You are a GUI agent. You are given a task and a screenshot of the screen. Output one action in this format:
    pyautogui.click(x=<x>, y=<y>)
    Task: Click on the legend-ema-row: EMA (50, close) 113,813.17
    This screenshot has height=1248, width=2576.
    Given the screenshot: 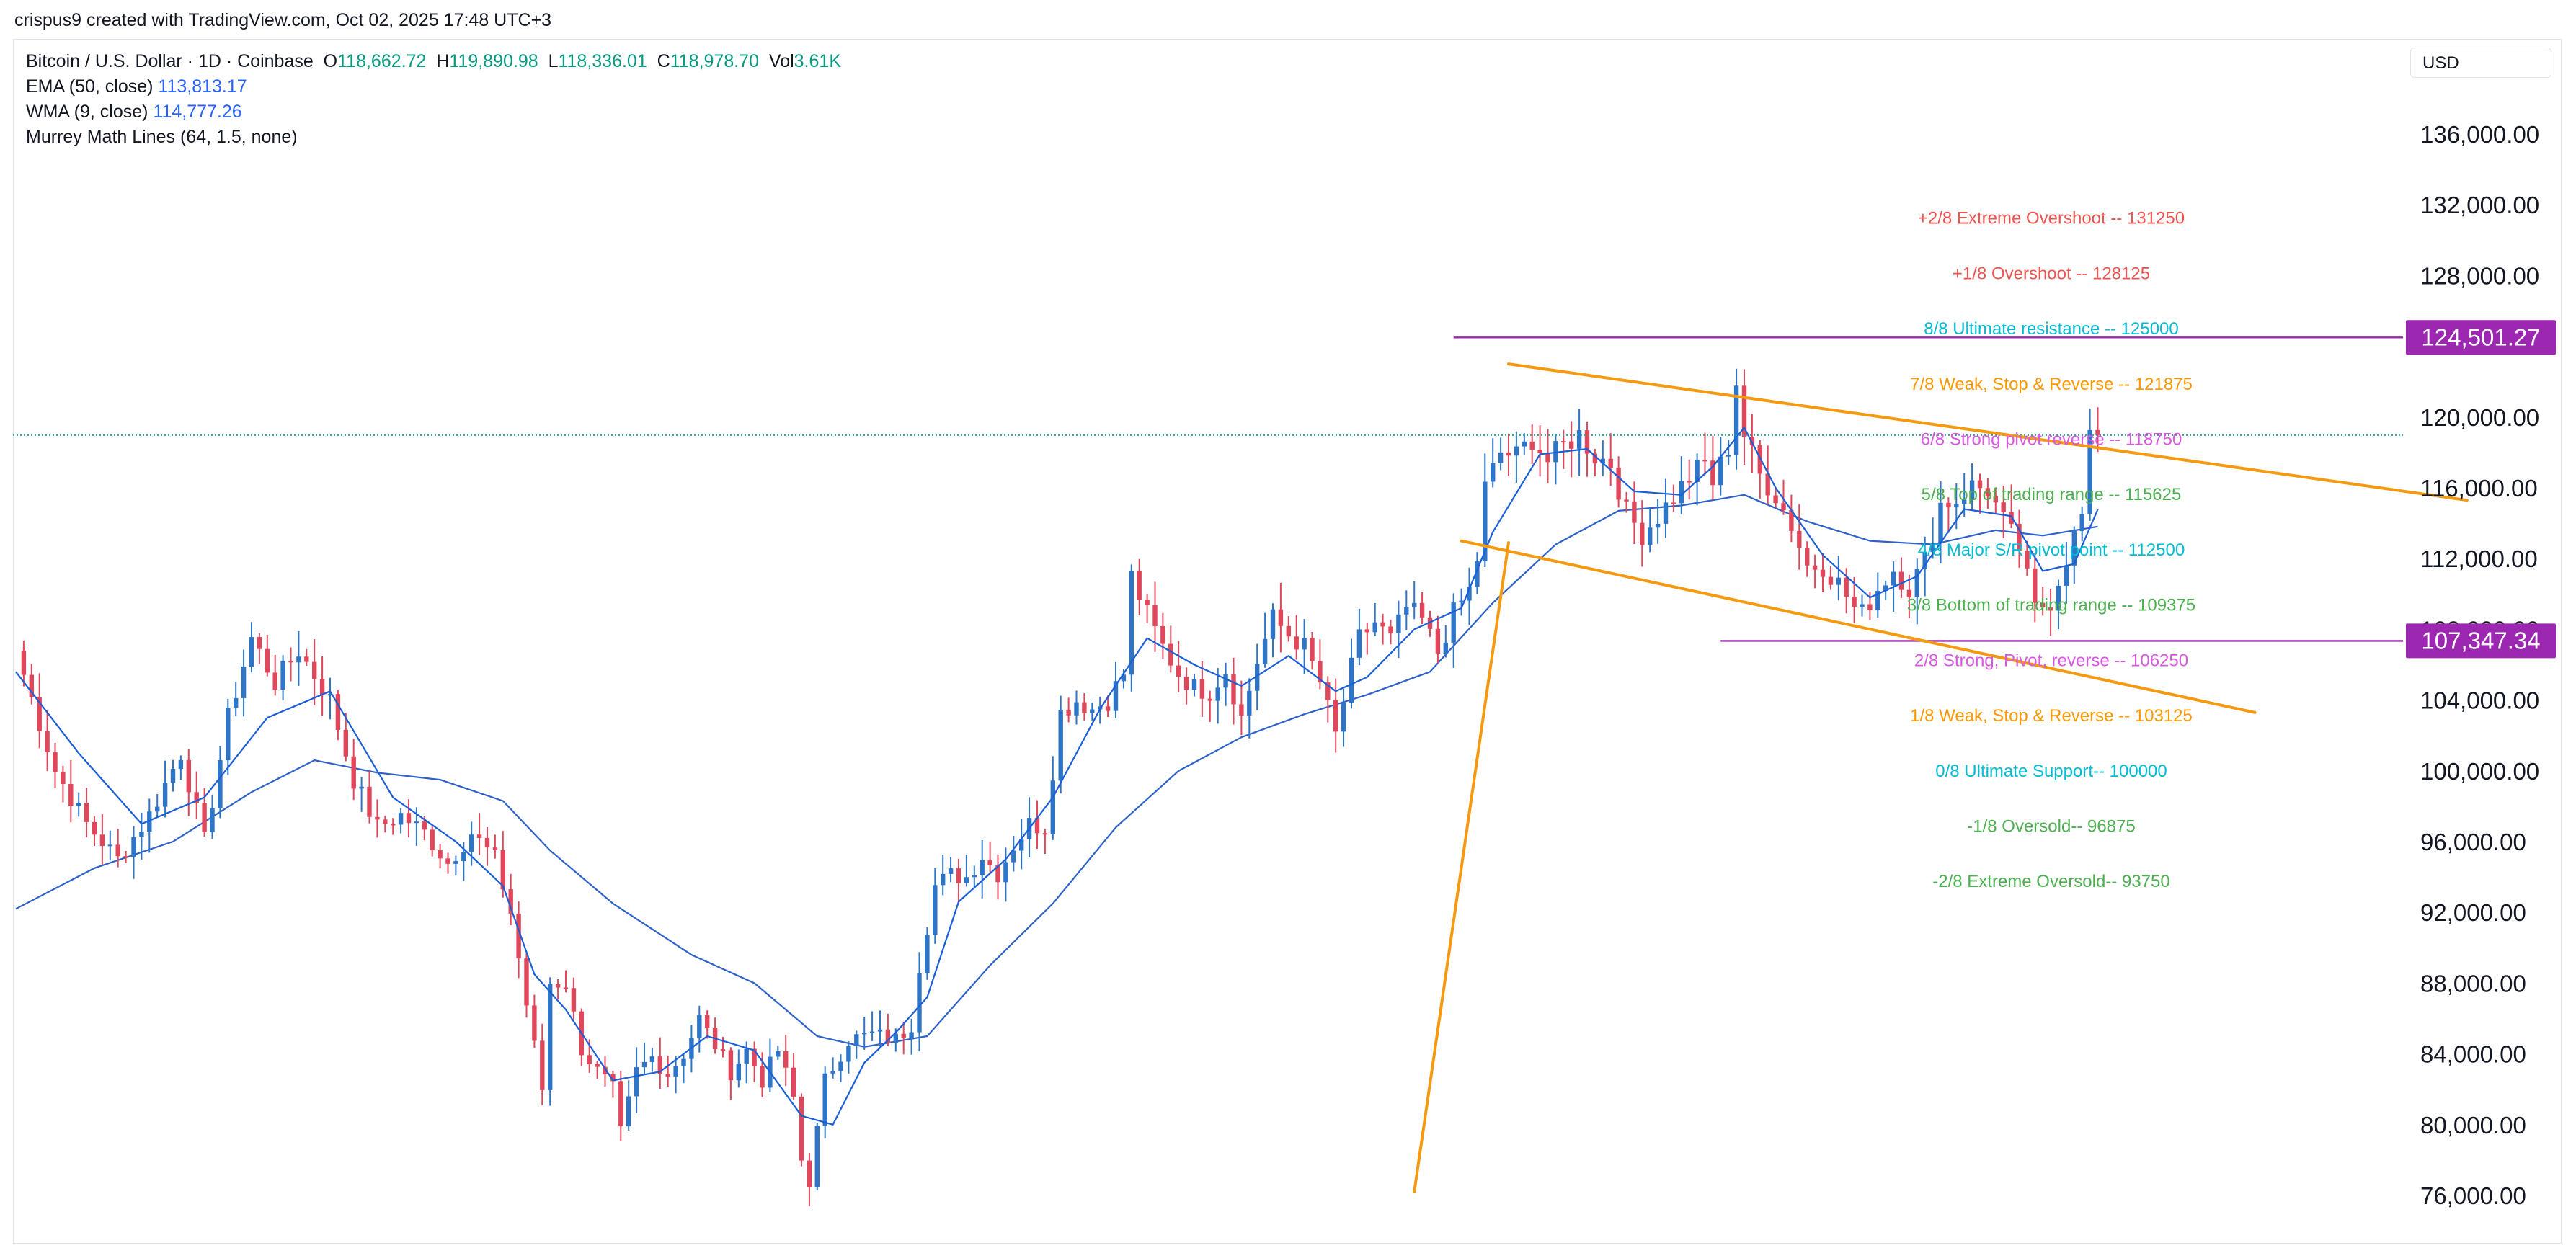 What is the action you would take?
    pyautogui.click(x=433, y=86)
    